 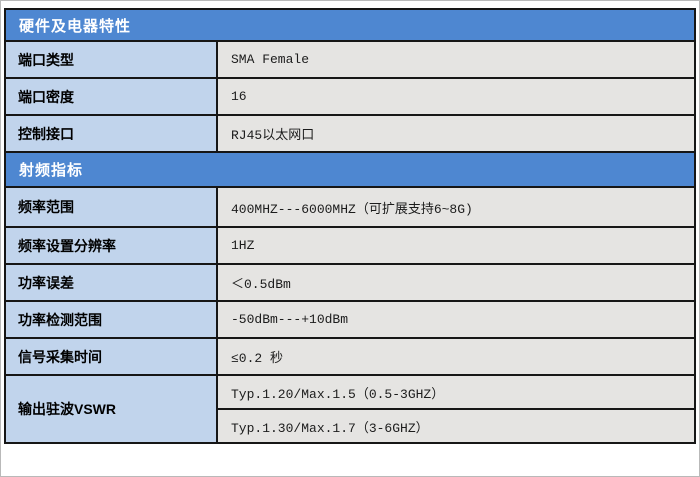 I want to click on spec-value-frequency-range: 400MHZ---6000MHZ（可扩展支持6~8G), so click(x=456, y=207).